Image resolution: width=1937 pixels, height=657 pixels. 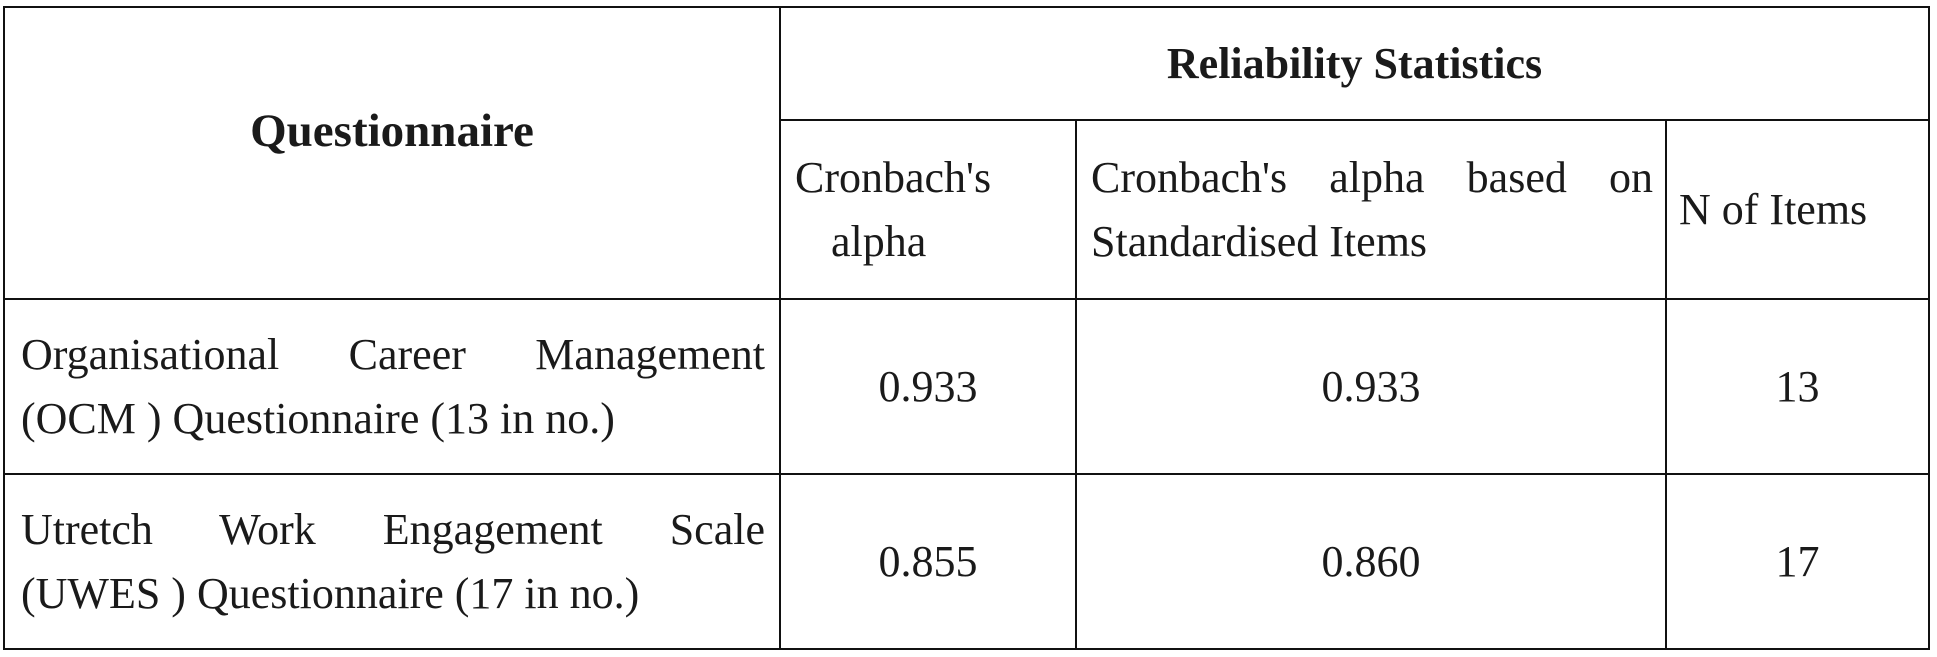 What do you see at coordinates (1371, 386) in the screenshot?
I see `cronbach-alpha-standardised-value: 0.933` at bounding box center [1371, 386].